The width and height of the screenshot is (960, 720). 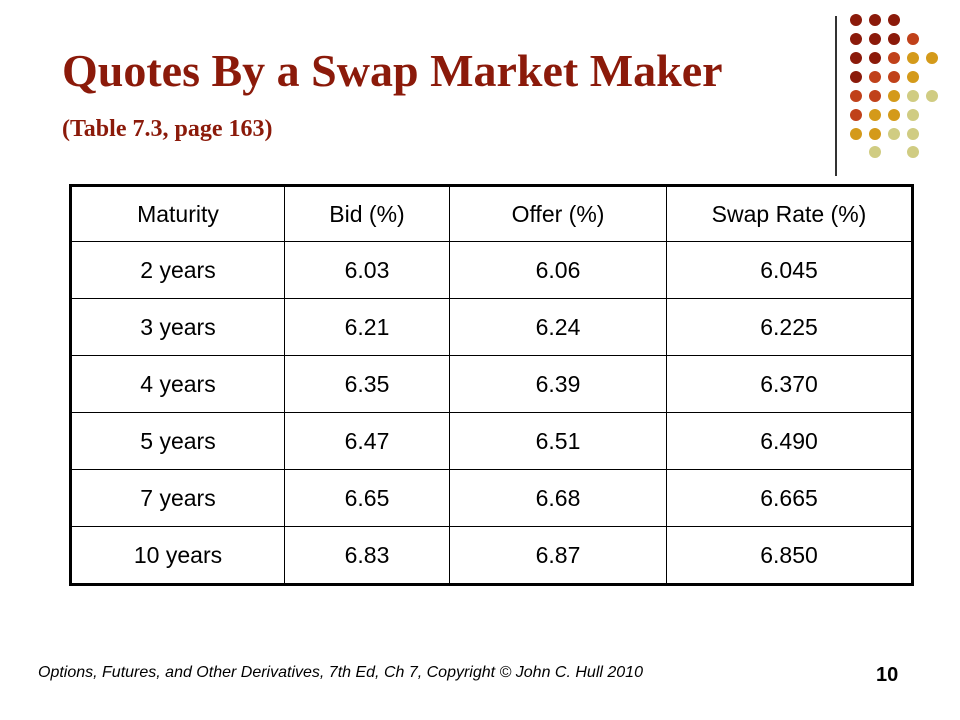 I want to click on cell-swap-rate: 6.045, so click(x=789, y=270).